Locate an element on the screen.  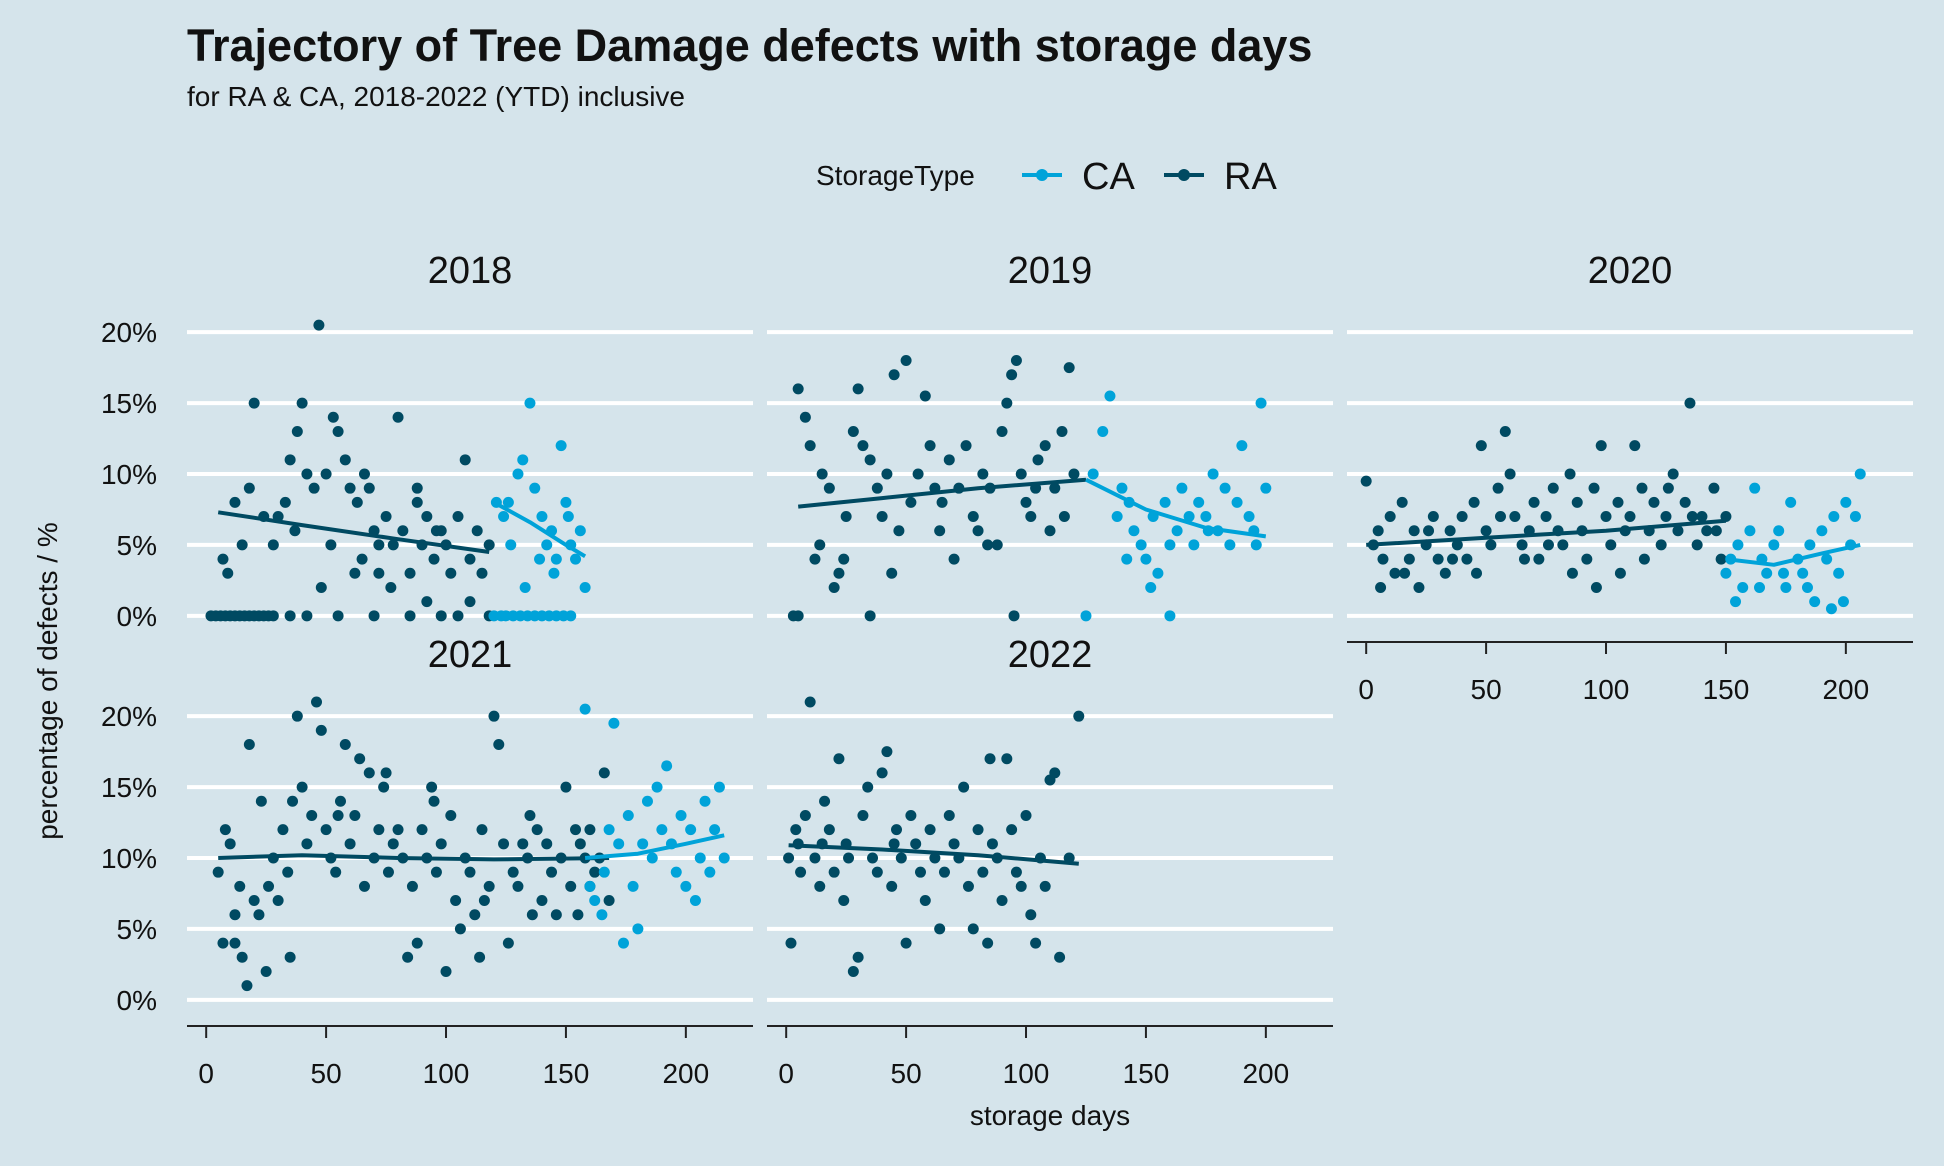
x-tick-label: 200 is located at coordinates (685, 1073).